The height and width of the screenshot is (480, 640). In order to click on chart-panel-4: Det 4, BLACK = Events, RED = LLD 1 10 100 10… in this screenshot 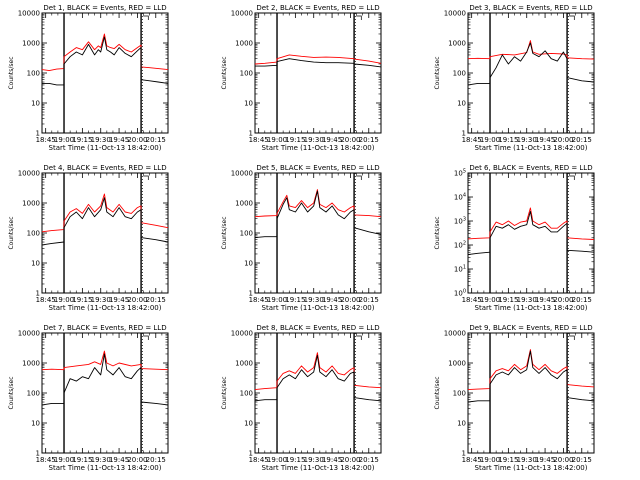, I will do `click(88, 238)`.